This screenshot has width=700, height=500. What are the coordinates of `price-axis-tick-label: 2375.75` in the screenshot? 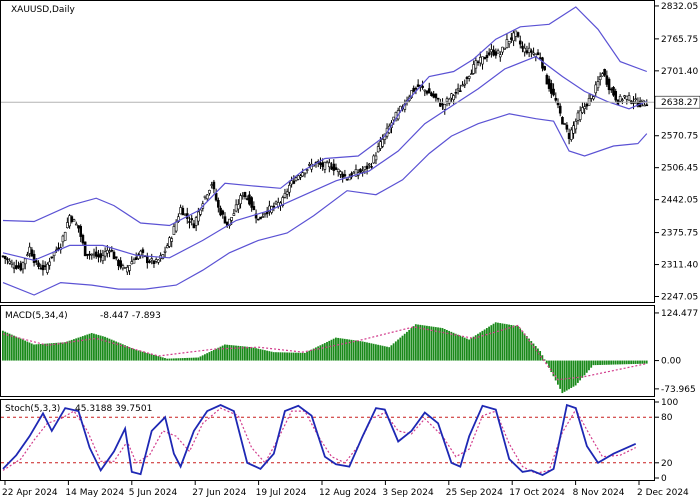 It's located at (679, 234).